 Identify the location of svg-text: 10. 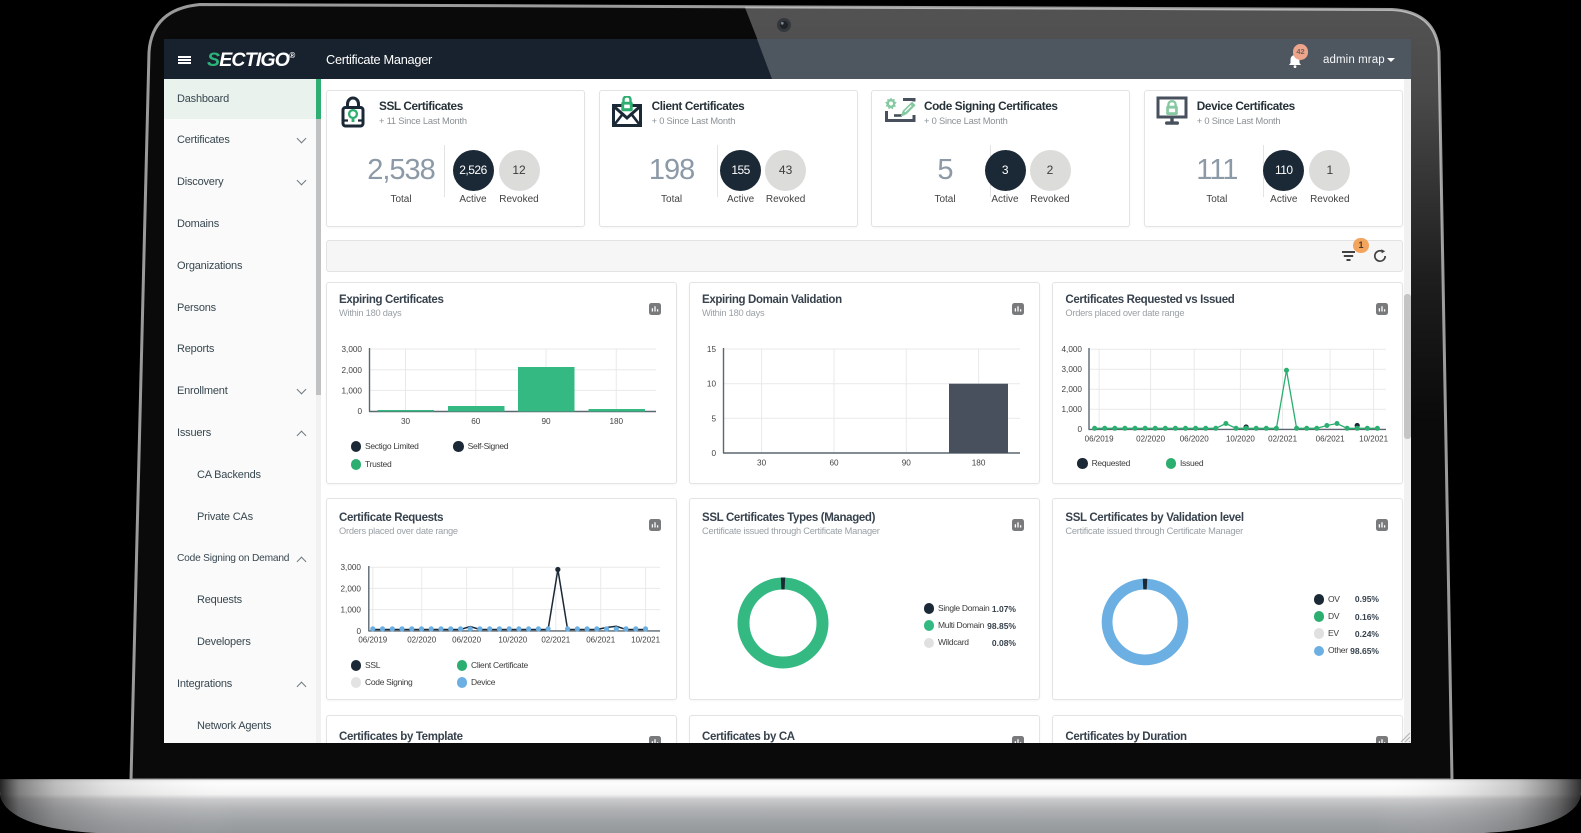
(712, 384).